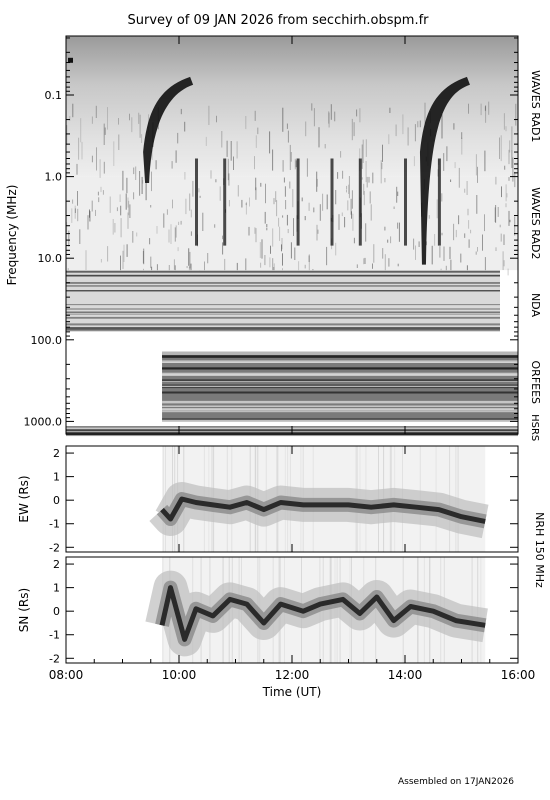 The width and height of the screenshot is (550, 800). What do you see at coordinates (24, 610) in the screenshot?
I see `sn-ylabel: SN (Rs)` at bounding box center [24, 610].